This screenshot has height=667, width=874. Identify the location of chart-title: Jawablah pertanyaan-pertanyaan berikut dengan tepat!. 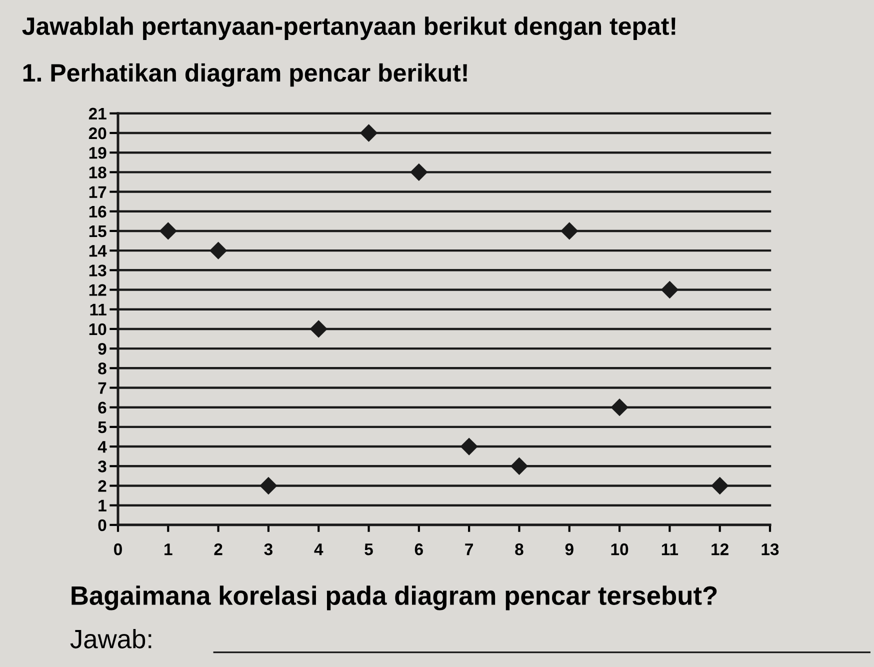
(349, 28).